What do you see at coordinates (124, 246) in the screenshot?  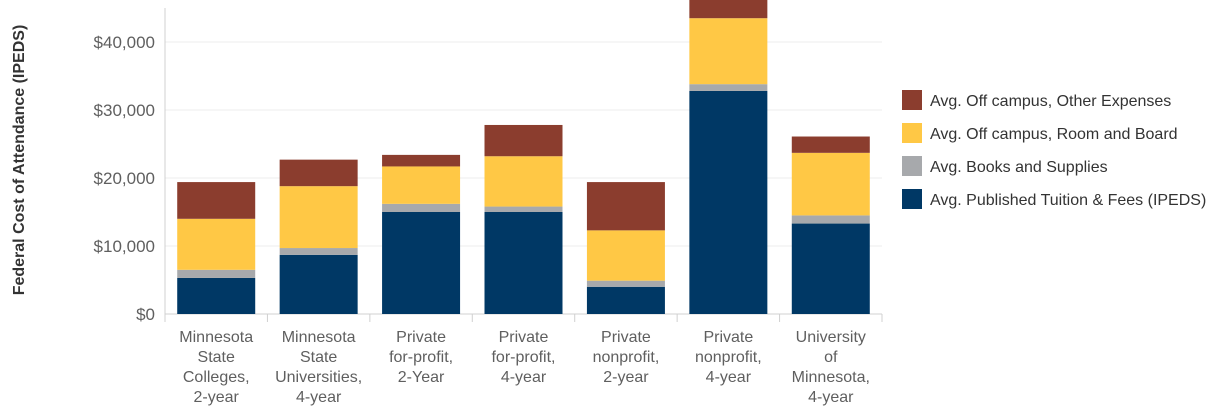 I see `y-tick-label: $10,000` at bounding box center [124, 246].